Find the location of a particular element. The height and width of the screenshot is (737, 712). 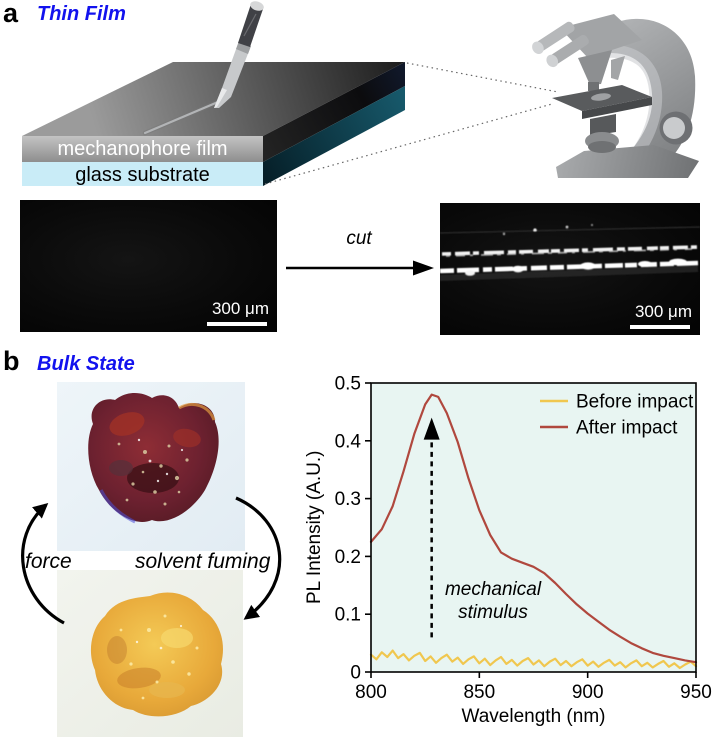

y-tick-label: 0.1 is located at coordinates (348, 615).